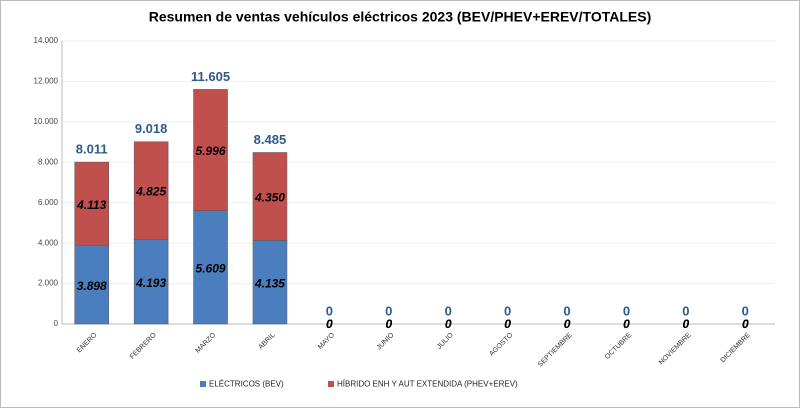 Image resolution: width=800 pixels, height=408 pixels. Describe the element at coordinates (270, 139) in the screenshot. I see `total-label: 8.485` at that location.